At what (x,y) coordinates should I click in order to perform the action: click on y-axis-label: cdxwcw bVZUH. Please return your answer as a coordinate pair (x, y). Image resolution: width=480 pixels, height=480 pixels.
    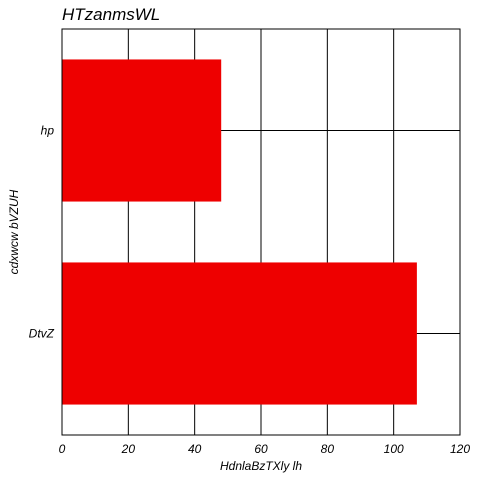
    Looking at the image, I should click on (14, 231).